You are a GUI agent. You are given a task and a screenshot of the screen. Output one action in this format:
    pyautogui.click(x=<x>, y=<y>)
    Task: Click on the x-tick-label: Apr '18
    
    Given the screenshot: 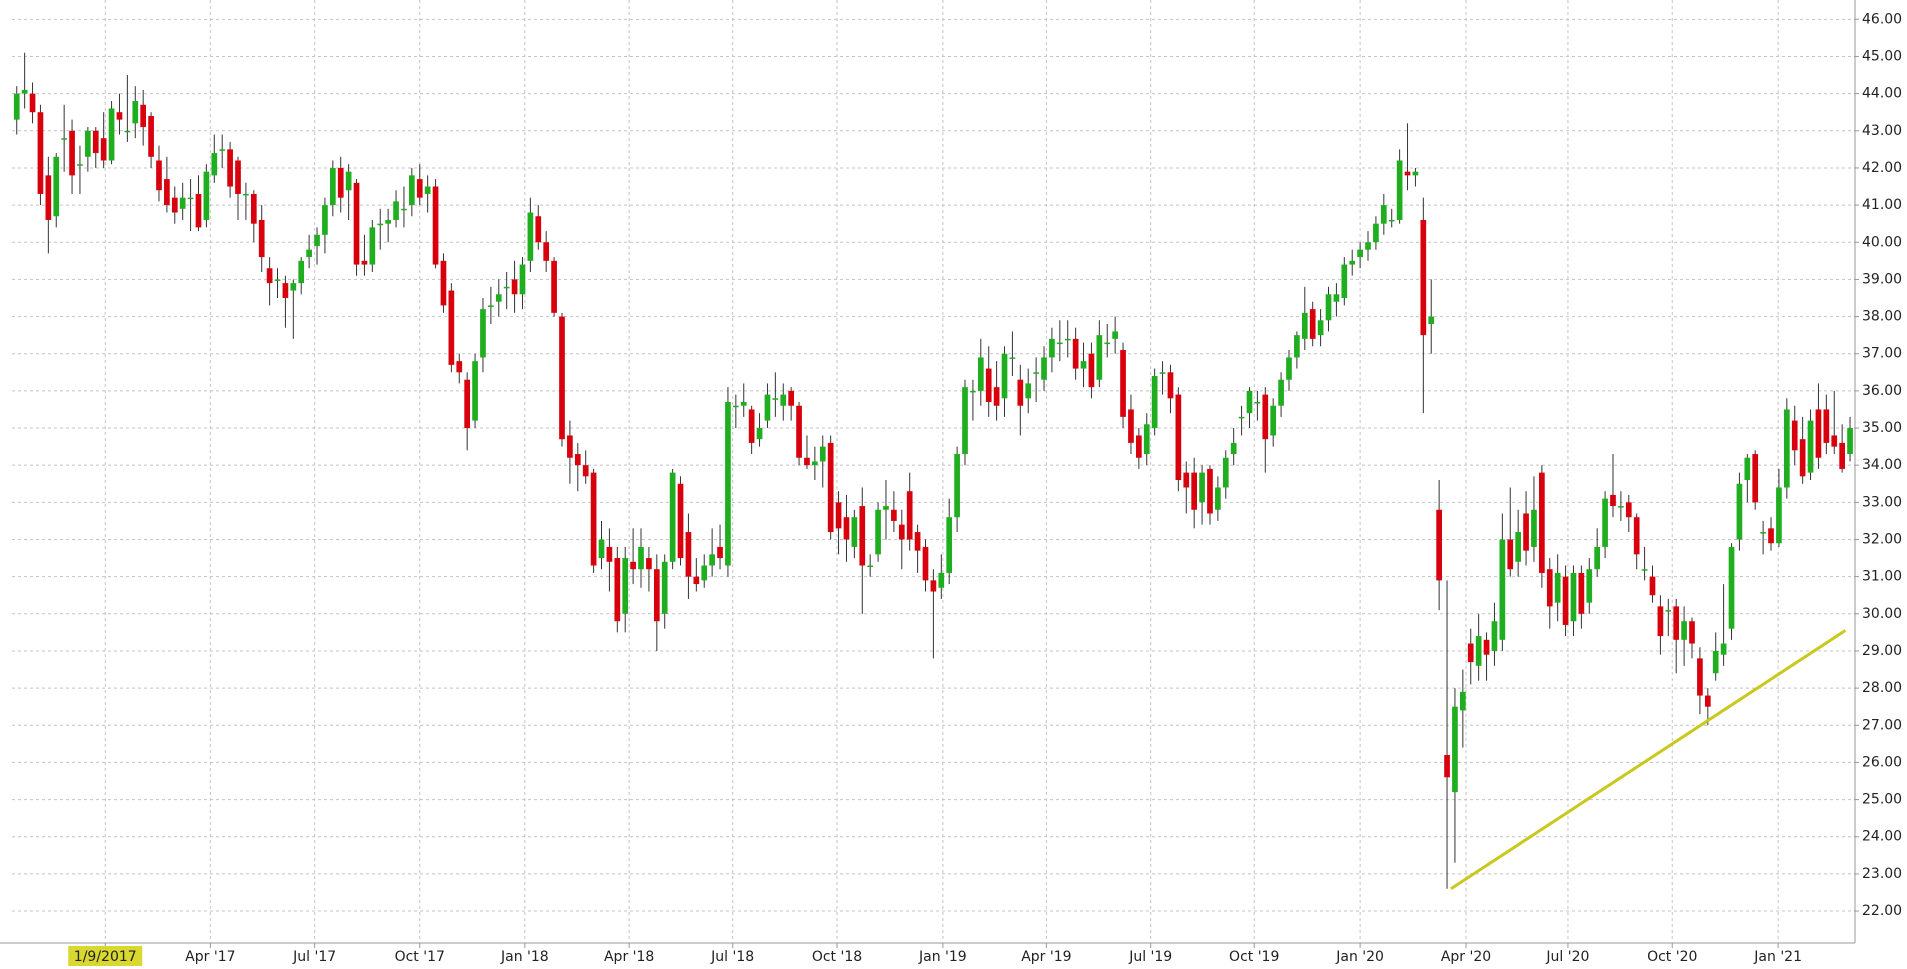 What is the action you would take?
    pyautogui.click(x=629, y=957)
    